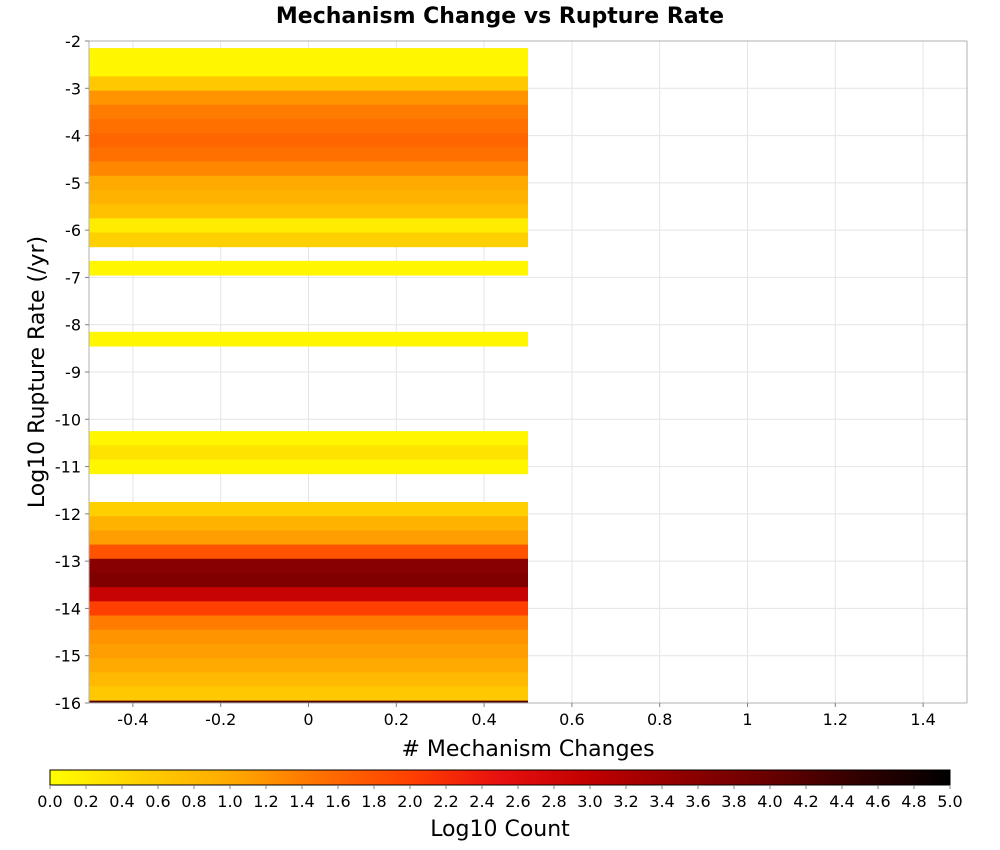 Image resolution: width=1000 pixels, height=850 pixels. What do you see at coordinates (500, 777) in the screenshot?
I see `colorbar-gradient` at bounding box center [500, 777].